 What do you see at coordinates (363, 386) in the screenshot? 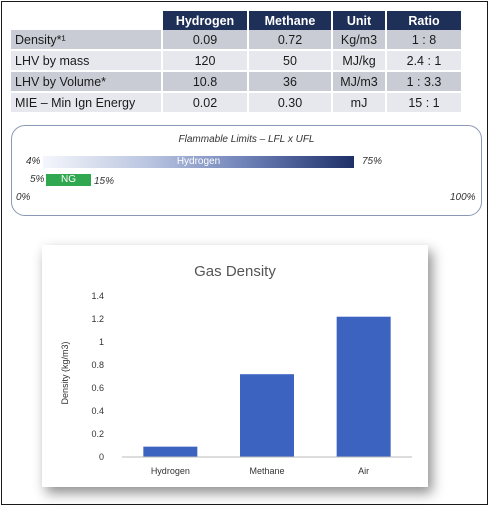
I see `bar-air` at bounding box center [363, 386].